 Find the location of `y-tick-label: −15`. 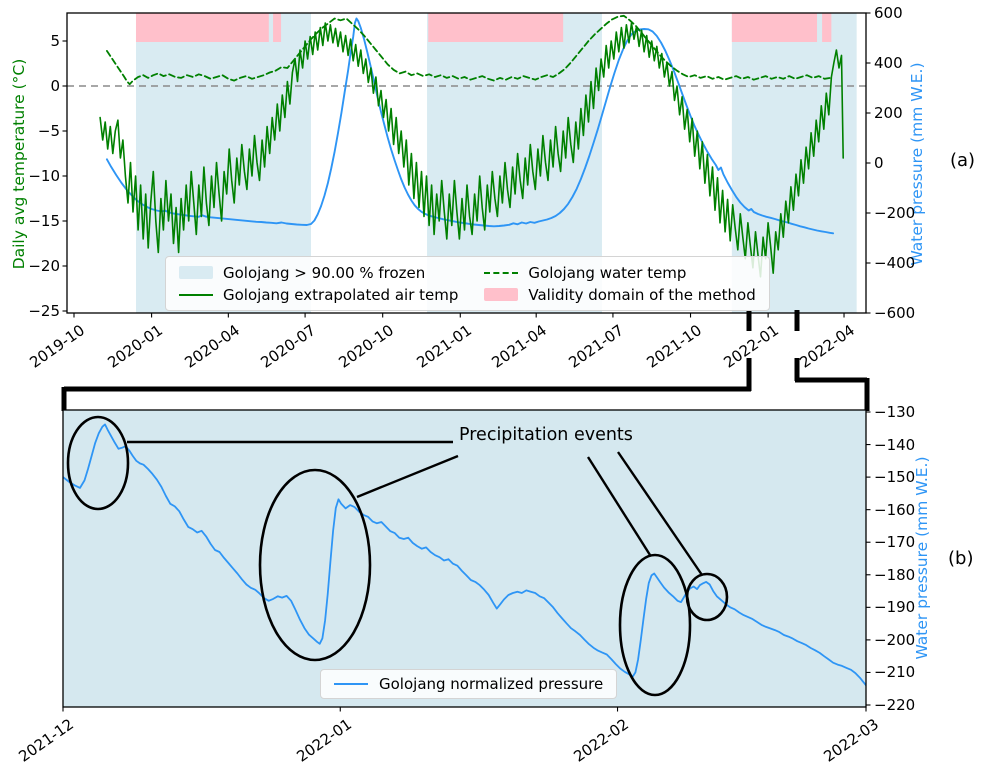

y-tick-label: −15 is located at coordinates (44, 221).